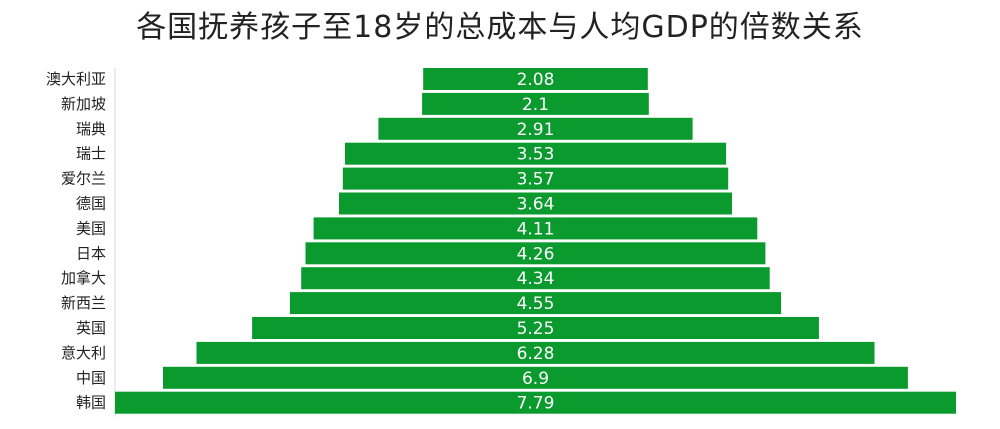 The height and width of the screenshot is (429, 1000). Describe the element at coordinates (91, 253) in the screenshot. I see `category-label-7: 日本` at that location.